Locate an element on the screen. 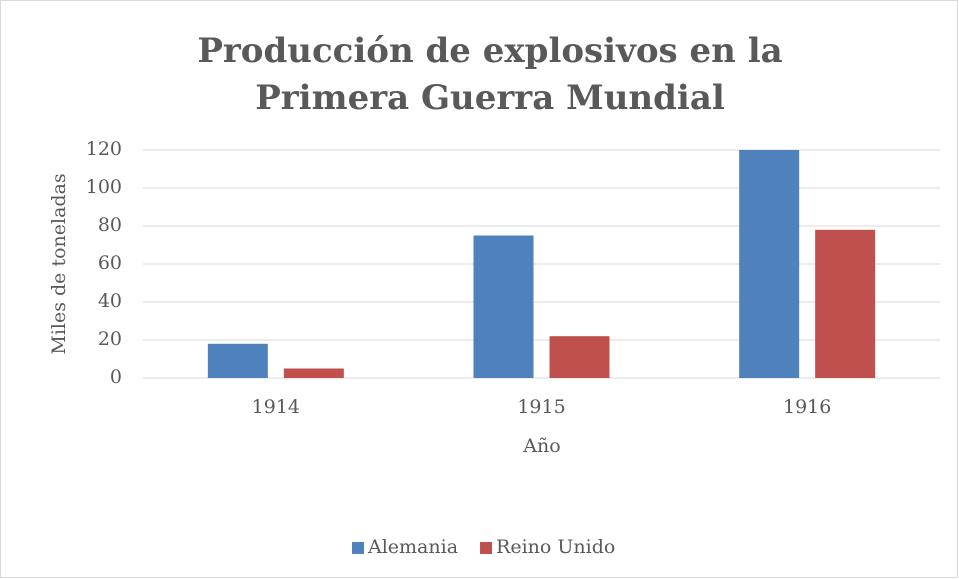 The width and height of the screenshot is (959, 579). y-tick-label: 40 is located at coordinates (110, 301).